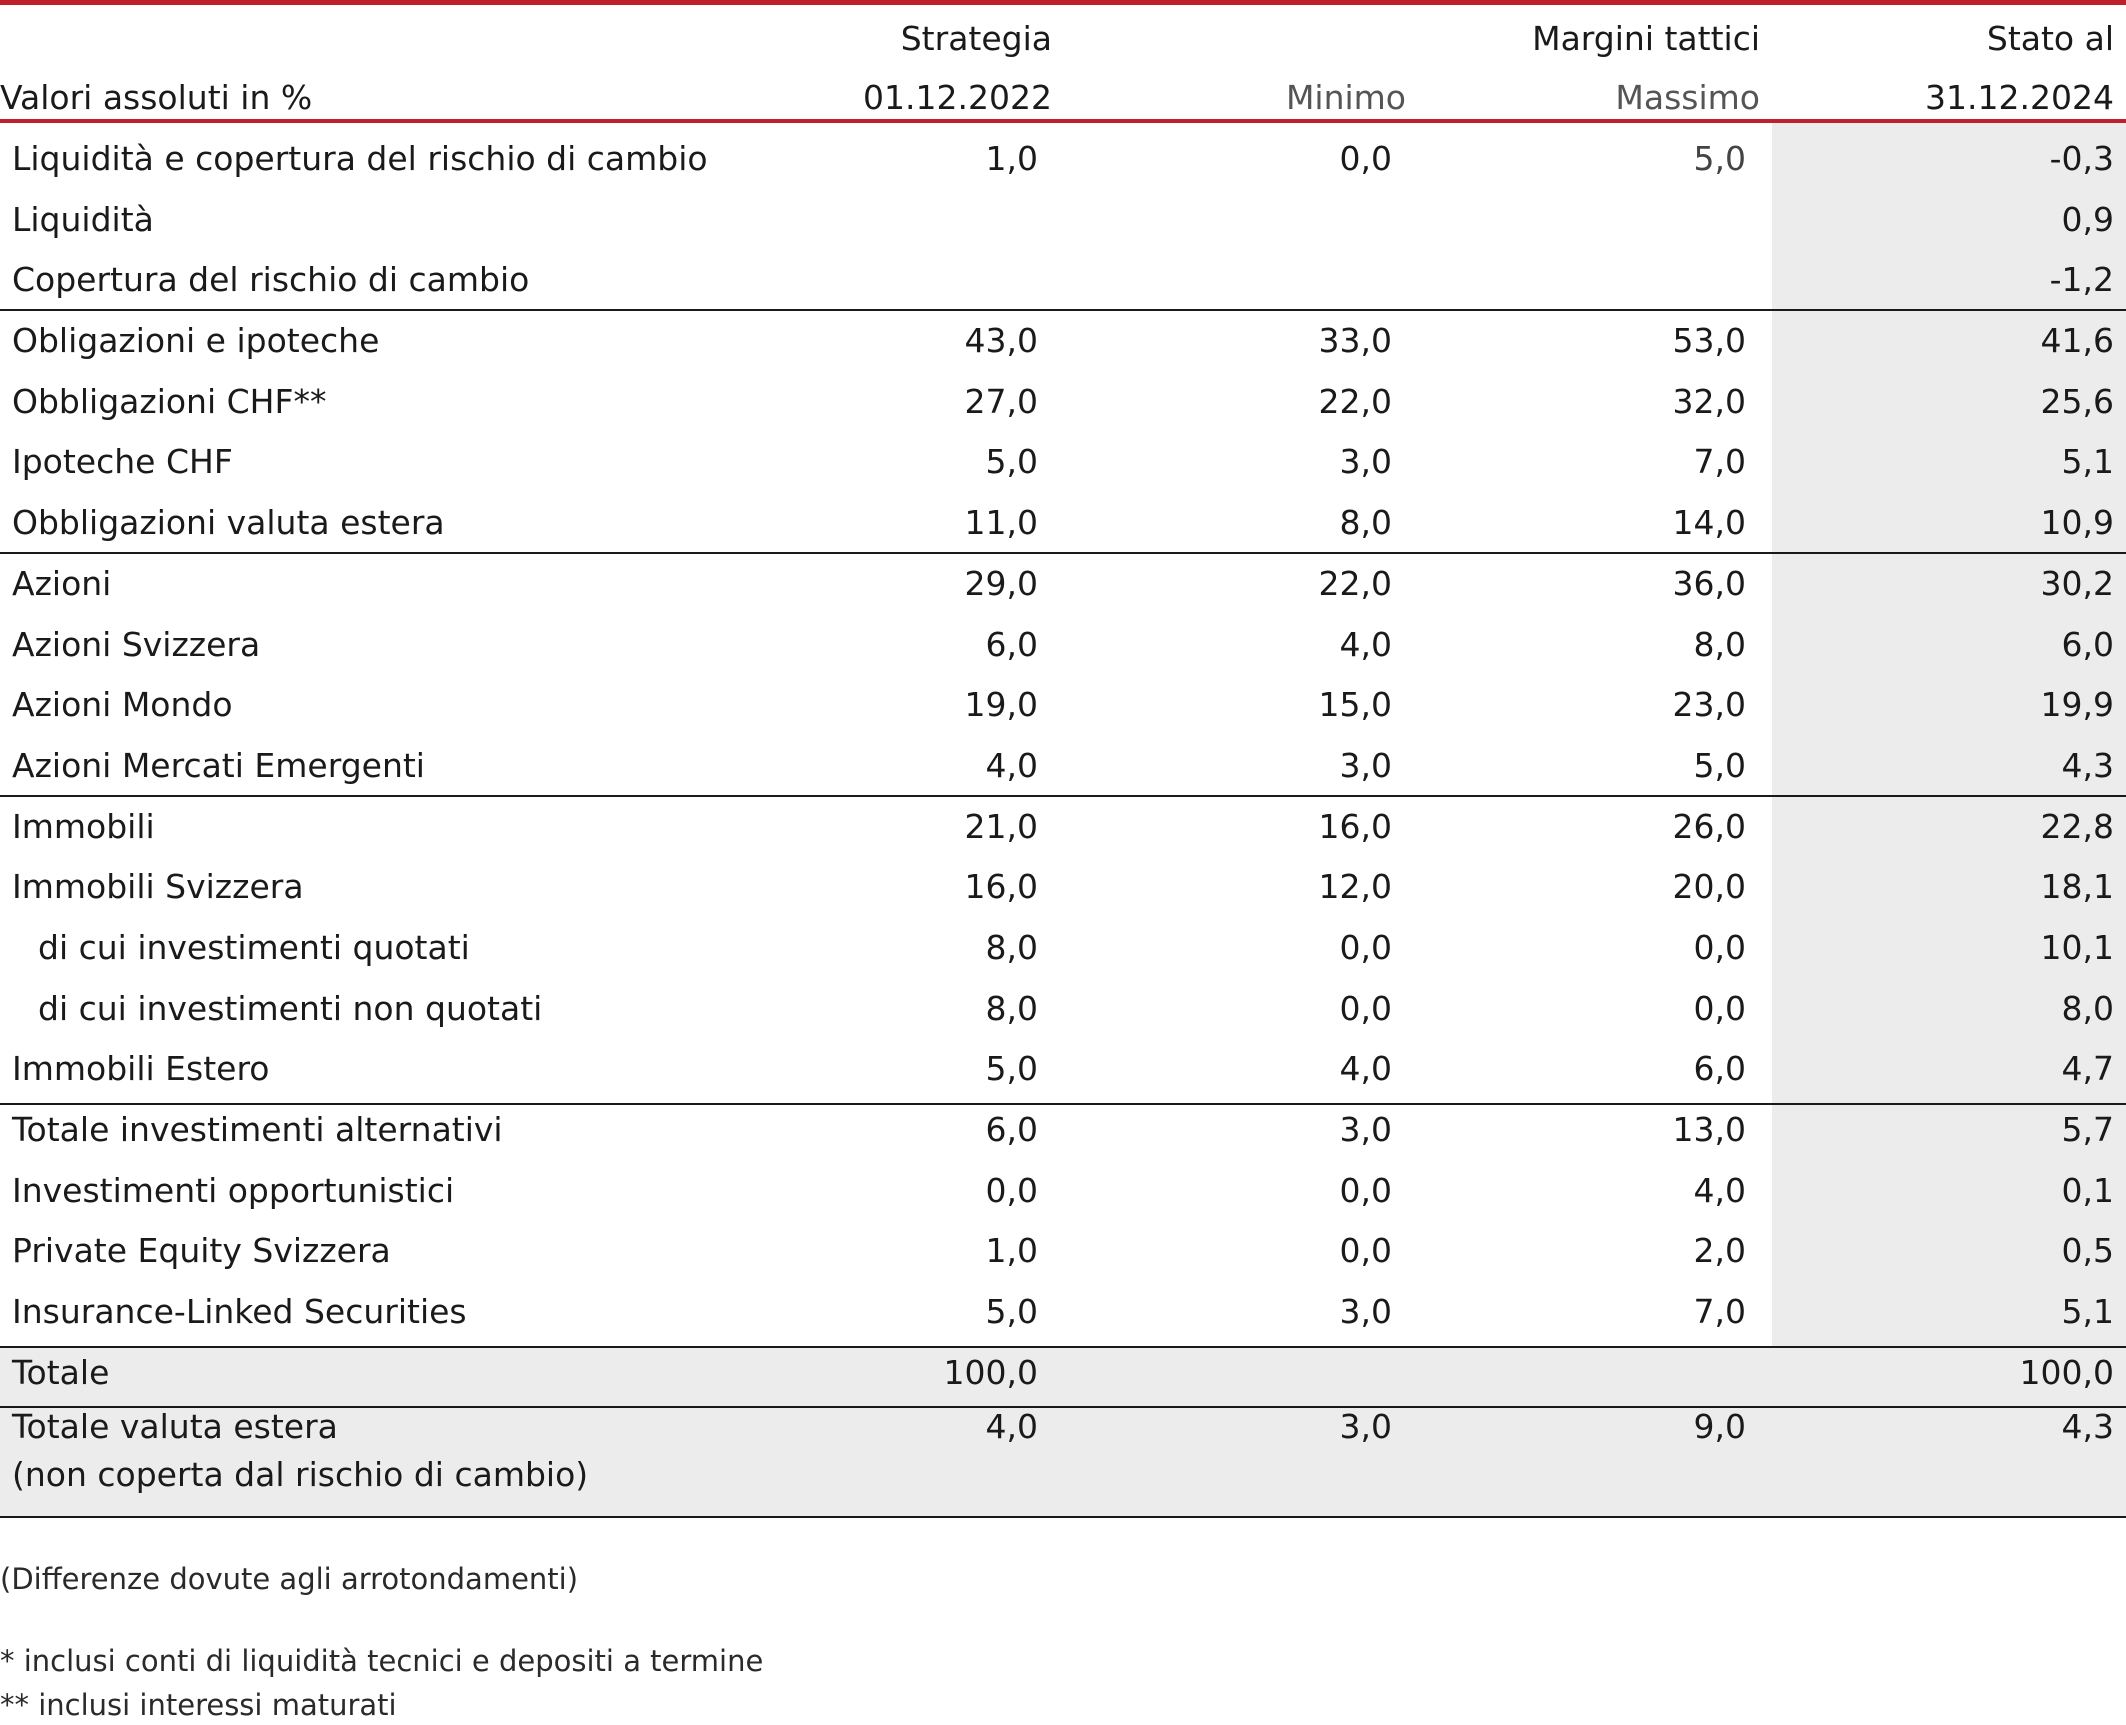 The image size is (2126, 1725). What do you see at coordinates (1719, 644) in the screenshot?
I see `cell-max: 8,0` at bounding box center [1719, 644].